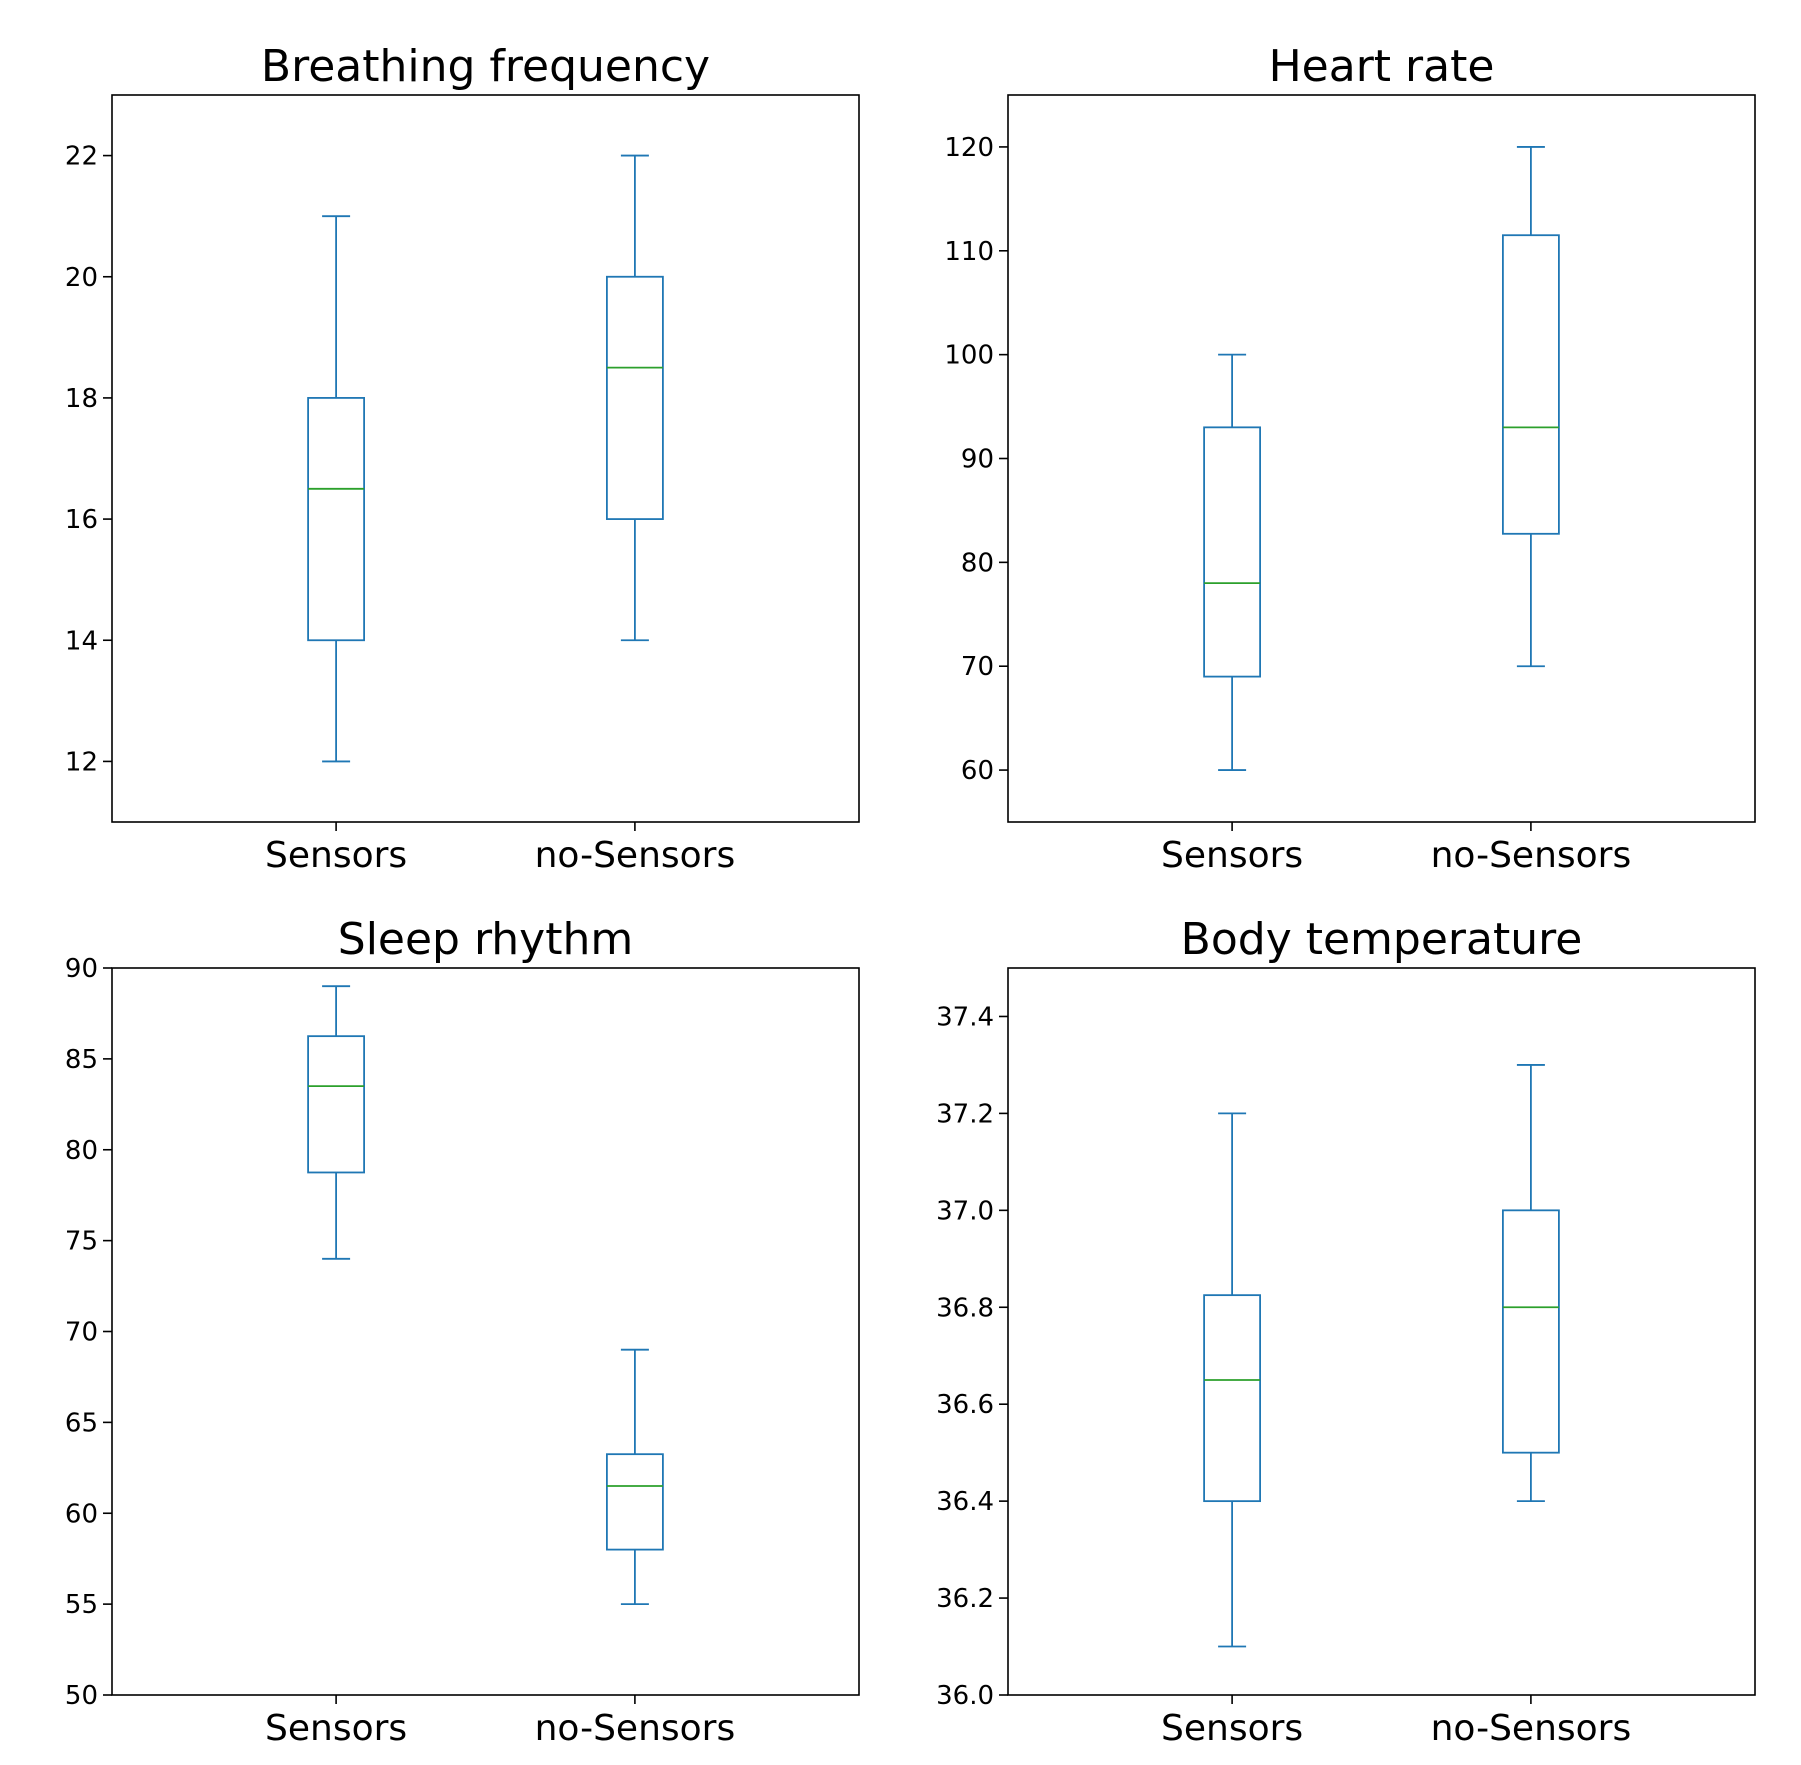 This screenshot has height=1765, width=1801. I want to click on y-tick-label: 55, so click(81, 1605).